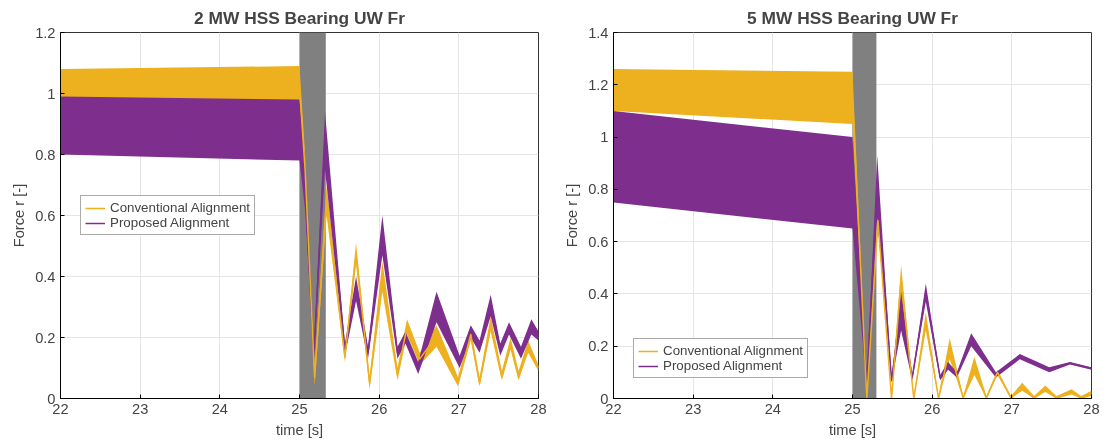 This screenshot has height=448, width=1107. What do you see at coordinates (598, 32) in the screenshot?
I see `y-tick-label: 1.4` at bounding box center [598, 32].